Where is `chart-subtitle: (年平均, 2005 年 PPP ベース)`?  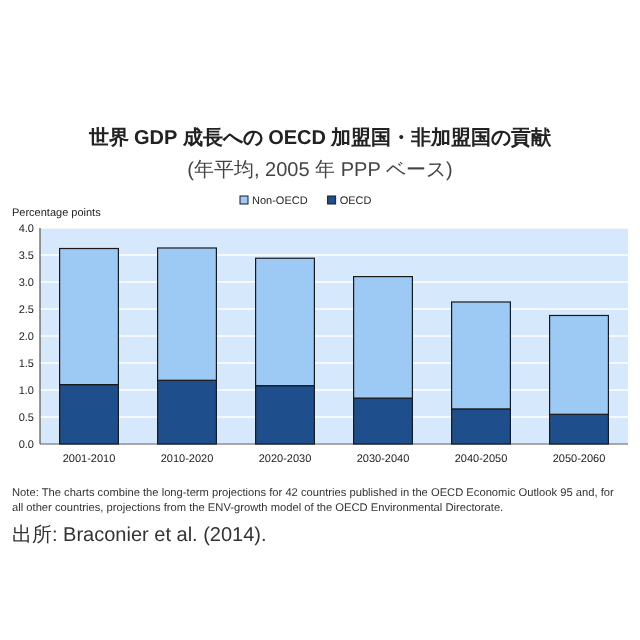
chart-subtitle: (年平均, 2005 年 PPP ベース) is located at coordinates (320, 170).